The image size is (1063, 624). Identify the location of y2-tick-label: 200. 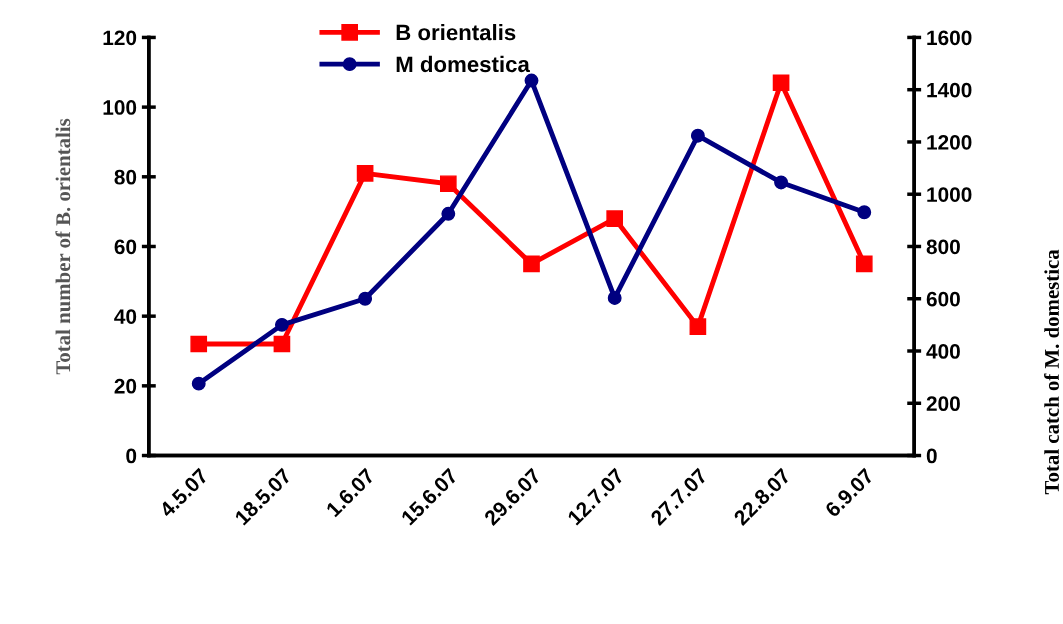
(943, 404).